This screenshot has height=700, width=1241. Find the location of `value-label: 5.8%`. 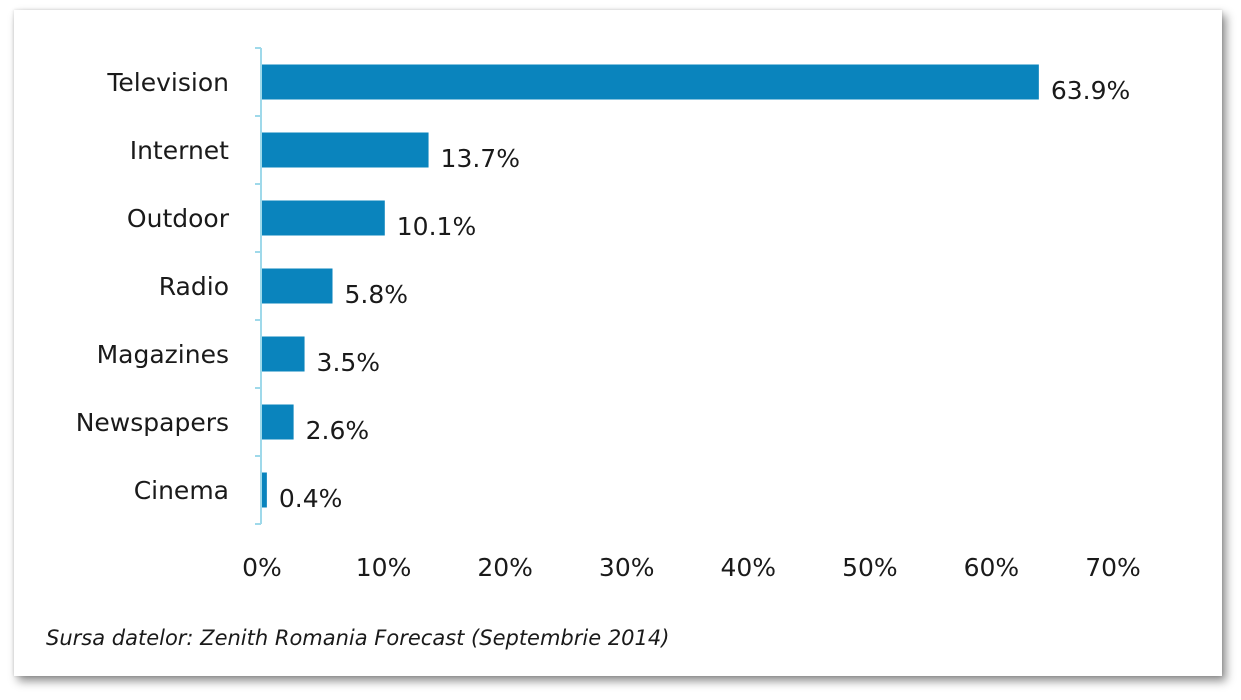

value-label: 5.8% is located at coordinates (377, 294).